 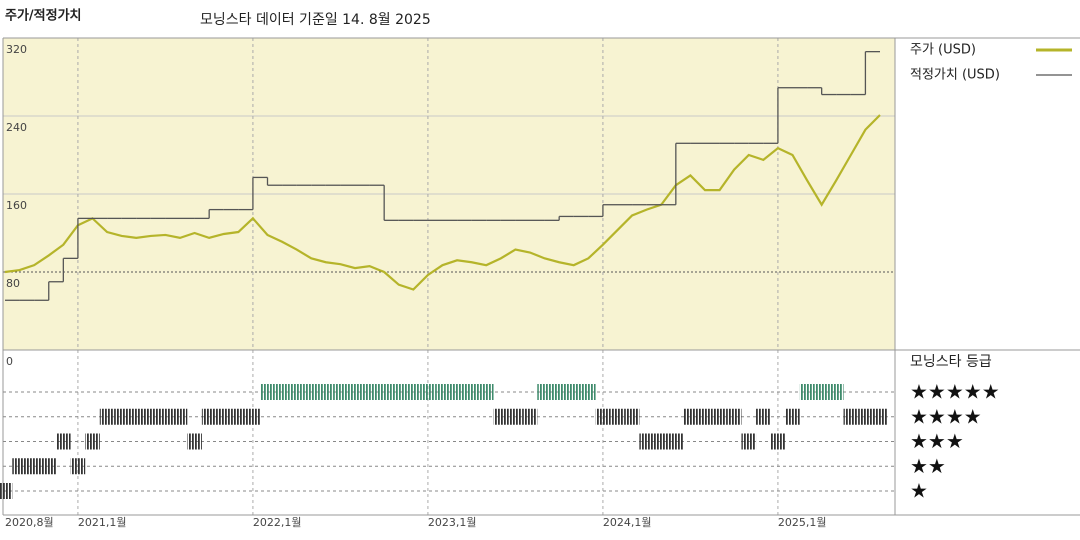 What do you see at coordinates (919, 491) in the screenshot?
I see `star-label: ★` at bounding box center [919, 491].